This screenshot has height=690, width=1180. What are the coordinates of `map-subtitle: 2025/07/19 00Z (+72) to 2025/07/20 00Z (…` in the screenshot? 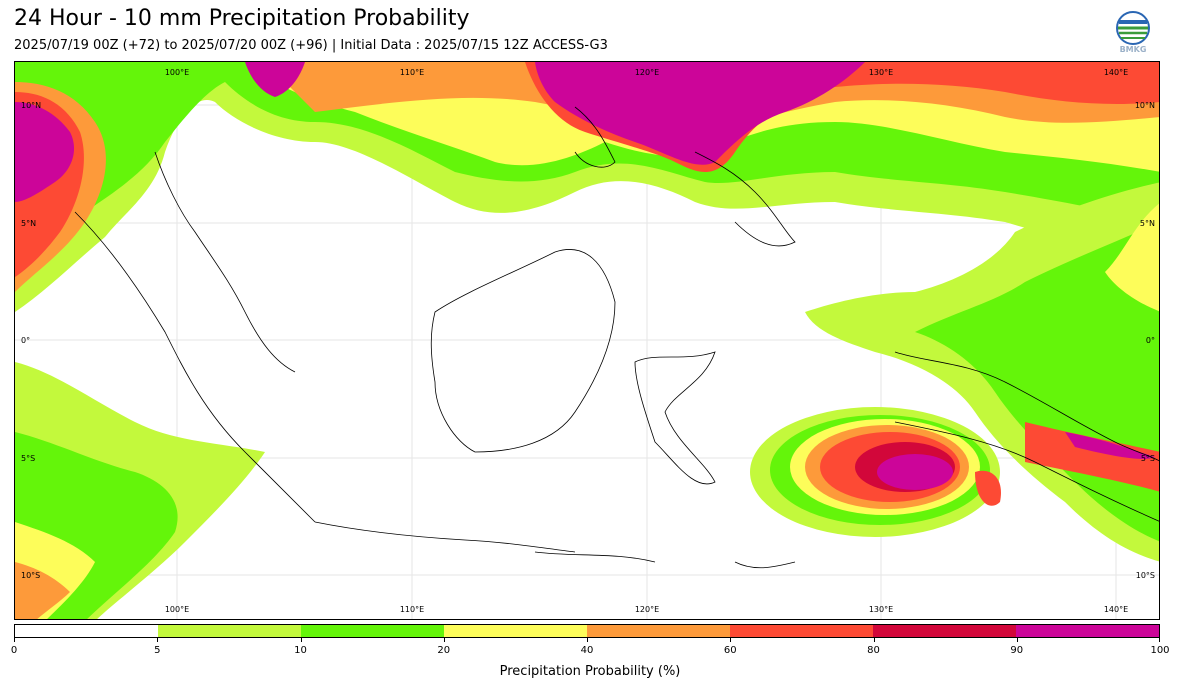 It's located at (311, 45).